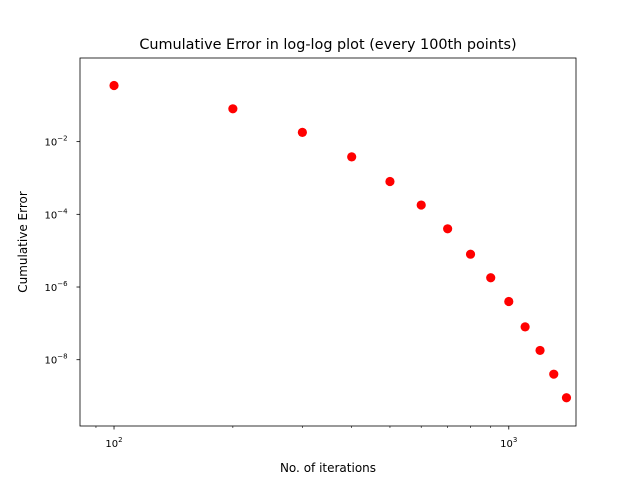  I want to click on x-tick-label: 10², so click(113, 443).